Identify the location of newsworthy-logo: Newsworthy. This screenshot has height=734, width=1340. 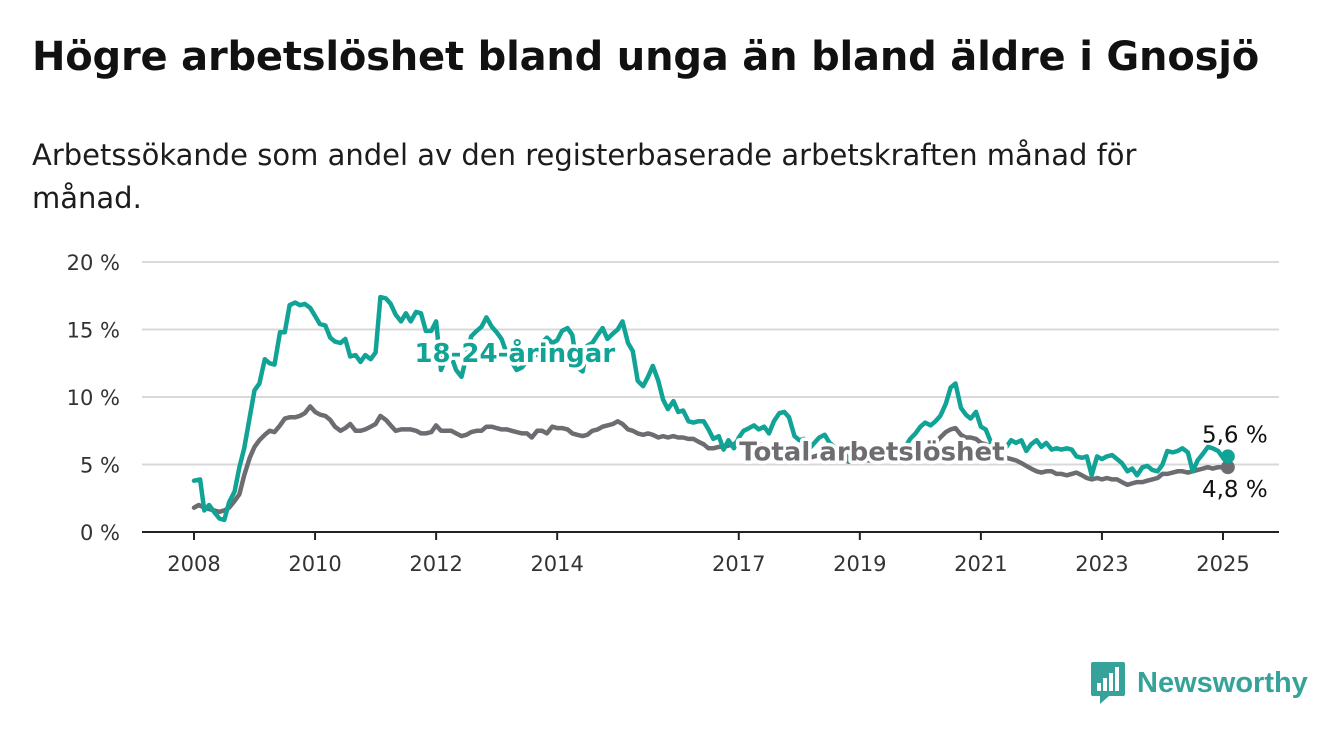
(1198, 683).